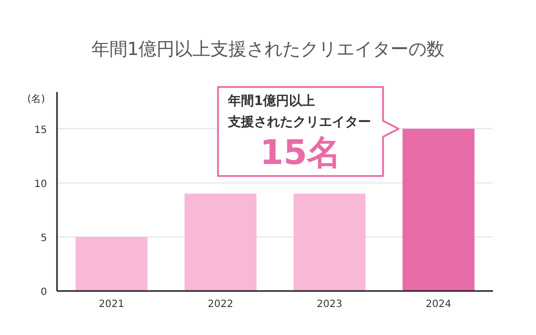  Describe the element at coordinates (301, 153) in the screenshot. I see `annotation: 15名` at that location.